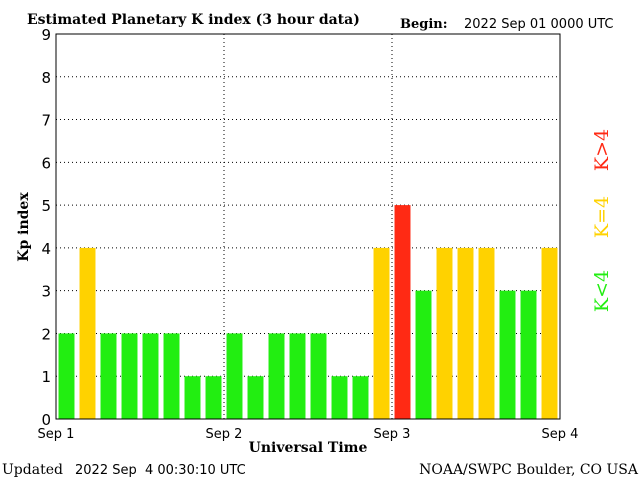 The image size is (640, 480). Describe the element at coordinates (46, 420) in the screenshot. I see `y-tick-label: 0` at that location.